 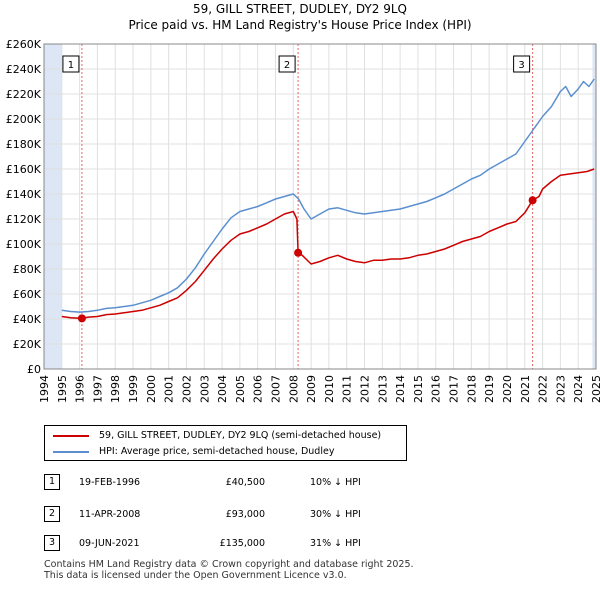 I want to click on x-tick-label: 2012, so click(x=365, y=389).